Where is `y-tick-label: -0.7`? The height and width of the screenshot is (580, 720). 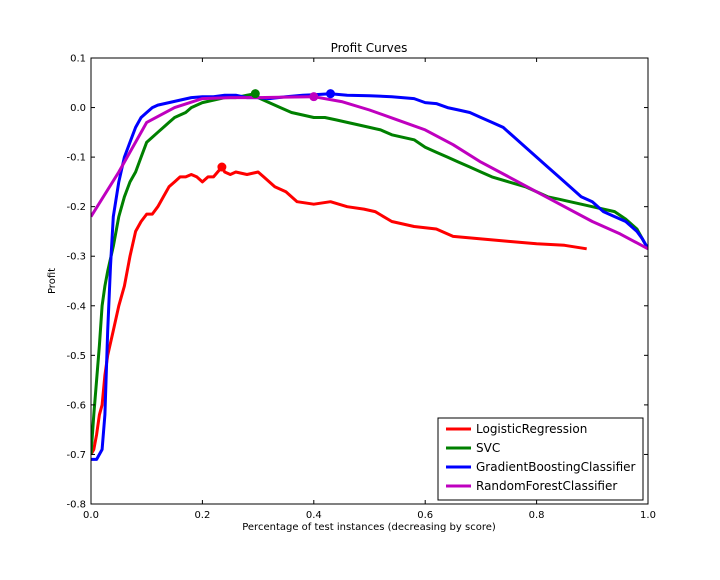 y-tick-label: -0.7 is located at coordinates (76, 455).